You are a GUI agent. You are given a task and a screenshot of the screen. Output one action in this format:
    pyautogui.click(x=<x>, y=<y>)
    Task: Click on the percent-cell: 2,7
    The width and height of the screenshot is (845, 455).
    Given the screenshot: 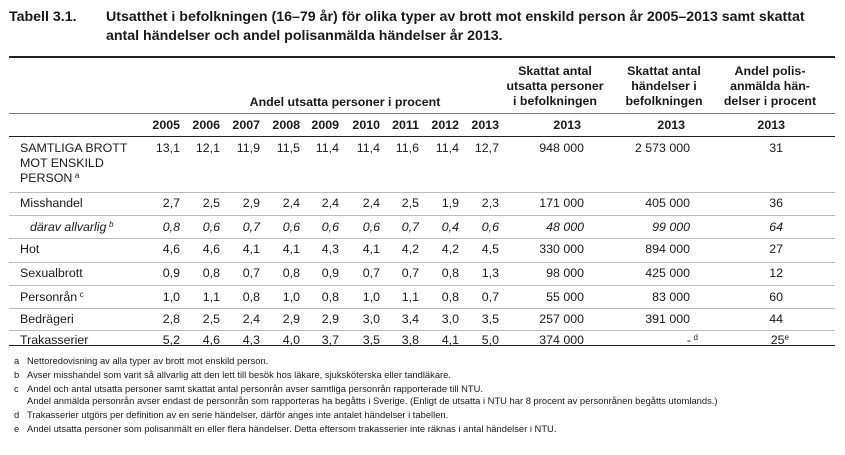 What is the action you would take?
    pyautogui.click(x=171, y=203)
    